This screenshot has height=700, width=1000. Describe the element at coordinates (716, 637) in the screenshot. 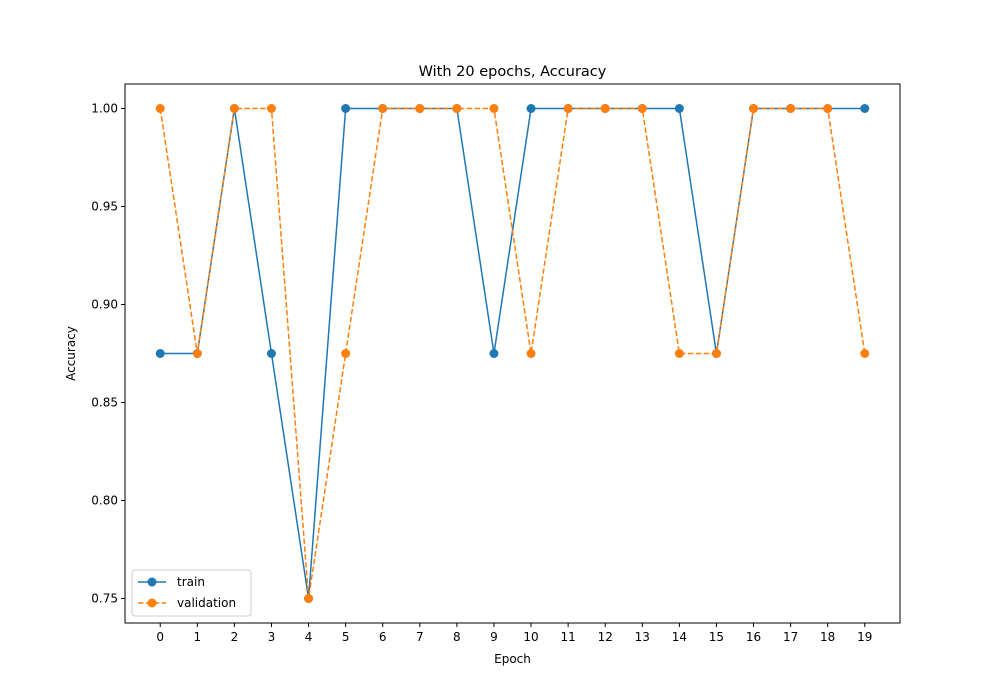

I see `x-tick-label: 15` at that location.